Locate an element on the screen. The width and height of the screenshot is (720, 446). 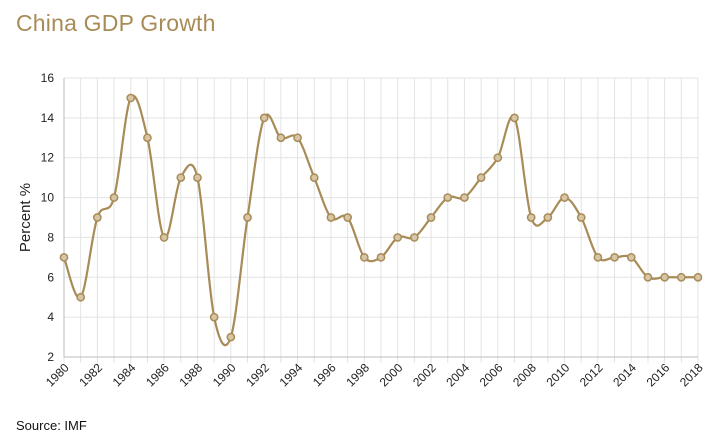
y-tick-label: 8 is located at coordinates (50, 237).